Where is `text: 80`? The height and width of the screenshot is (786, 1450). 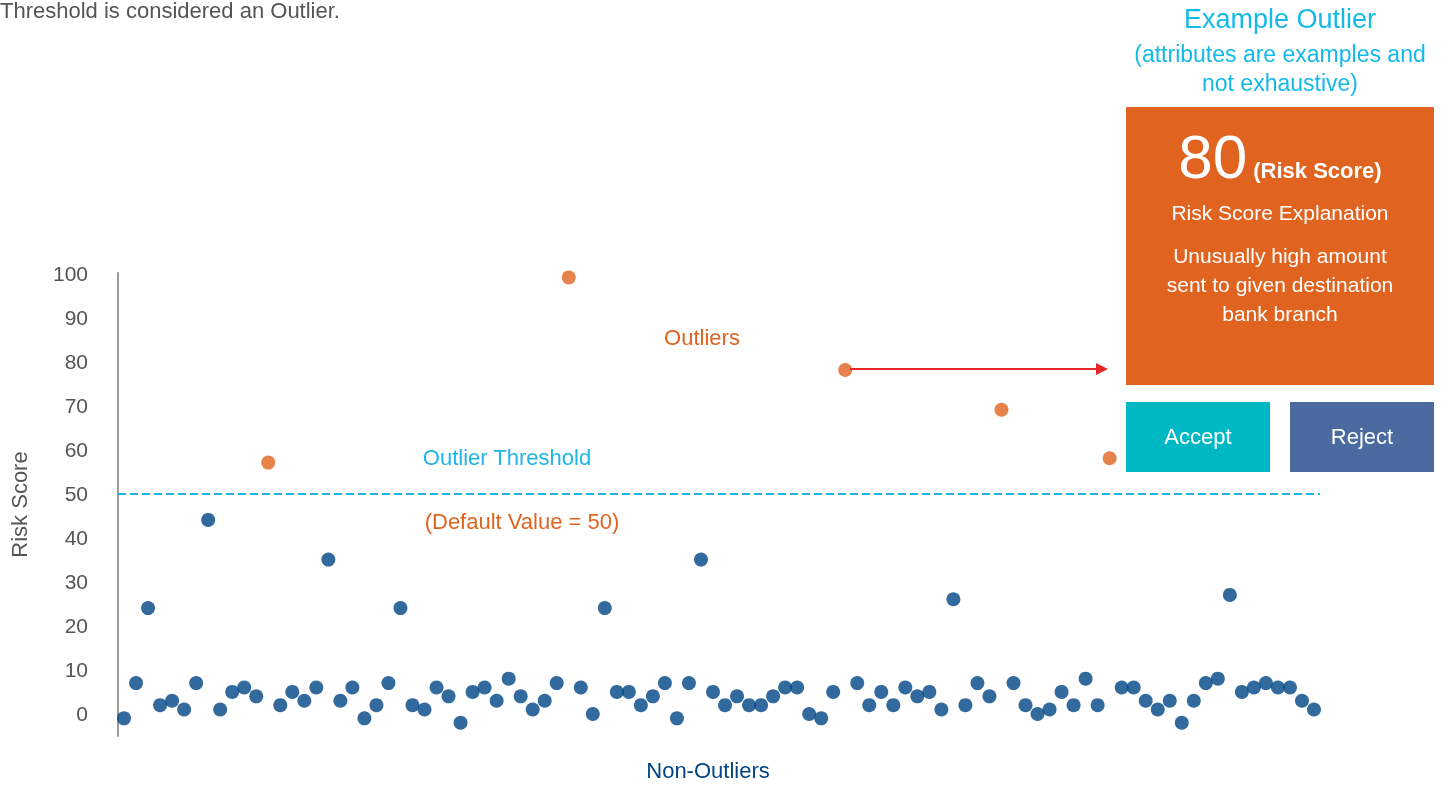
text: 80 is located at coordinates (1213, 156).